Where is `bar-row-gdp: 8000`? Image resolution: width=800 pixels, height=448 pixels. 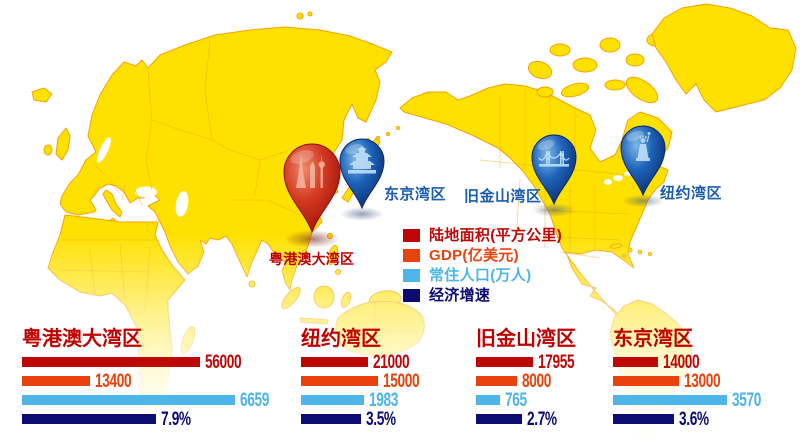 bar-row-gdp: 8000 is located at coordinates (532, 381).